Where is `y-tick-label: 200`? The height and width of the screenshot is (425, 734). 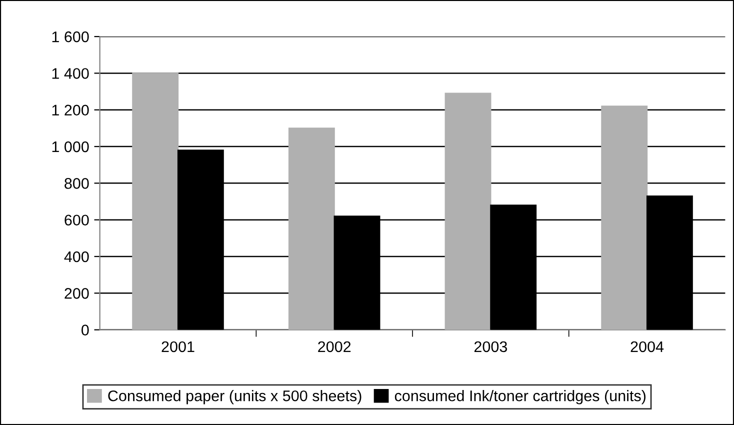
y-tick-label: 200 is located at coordinates (76, 293).